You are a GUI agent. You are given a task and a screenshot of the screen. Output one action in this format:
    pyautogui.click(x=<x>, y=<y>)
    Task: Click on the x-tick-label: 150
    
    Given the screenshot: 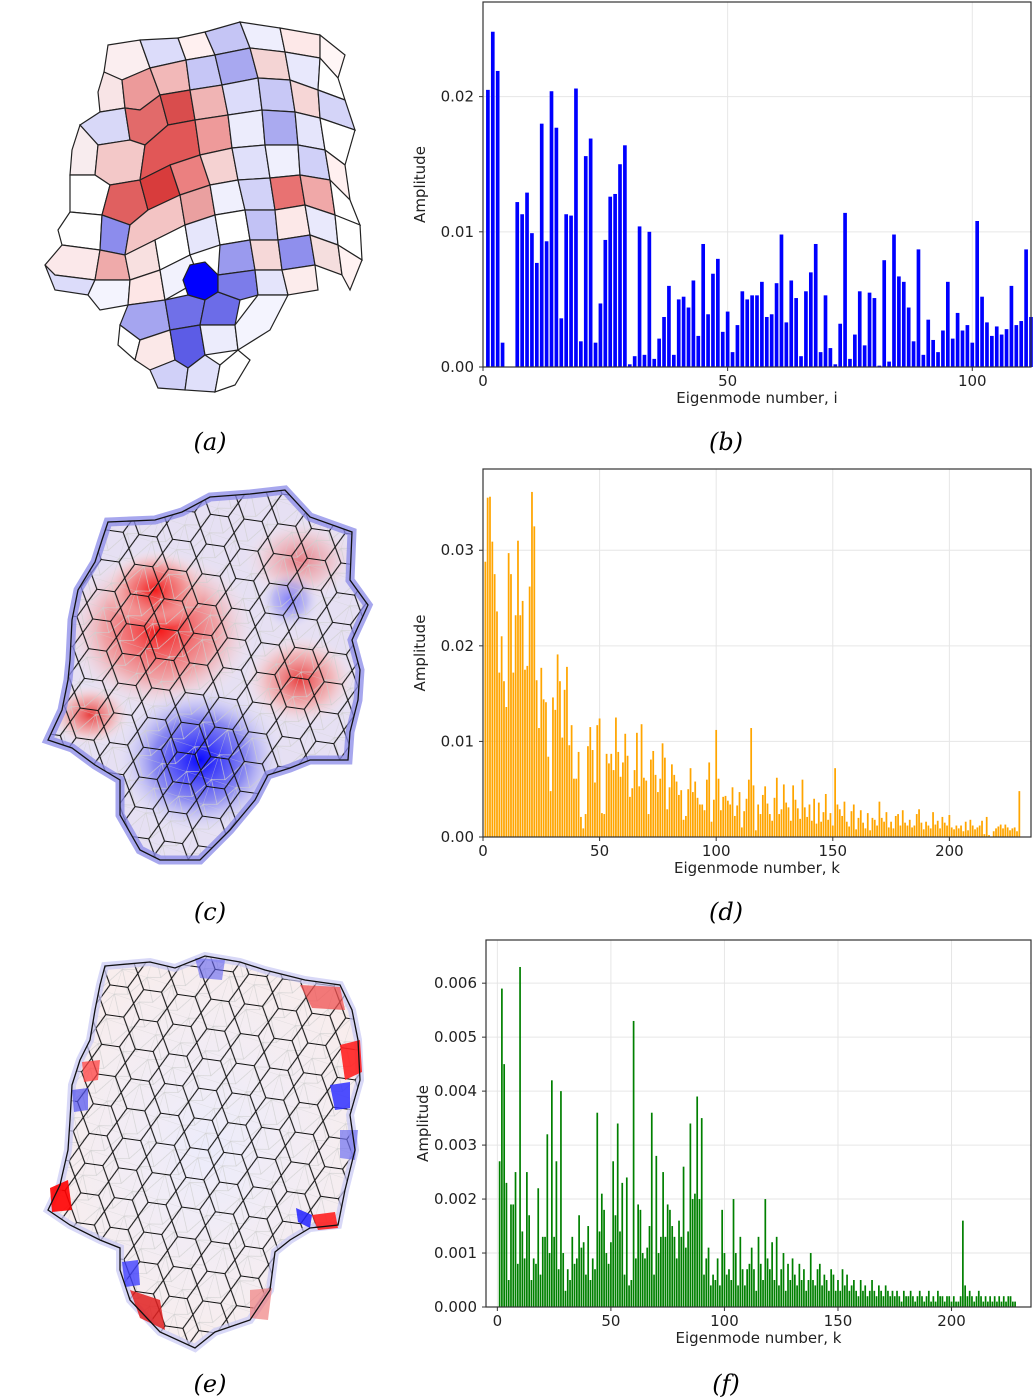 What is the action you would take?
    pyautogui.click(x=838, y=1321)
    